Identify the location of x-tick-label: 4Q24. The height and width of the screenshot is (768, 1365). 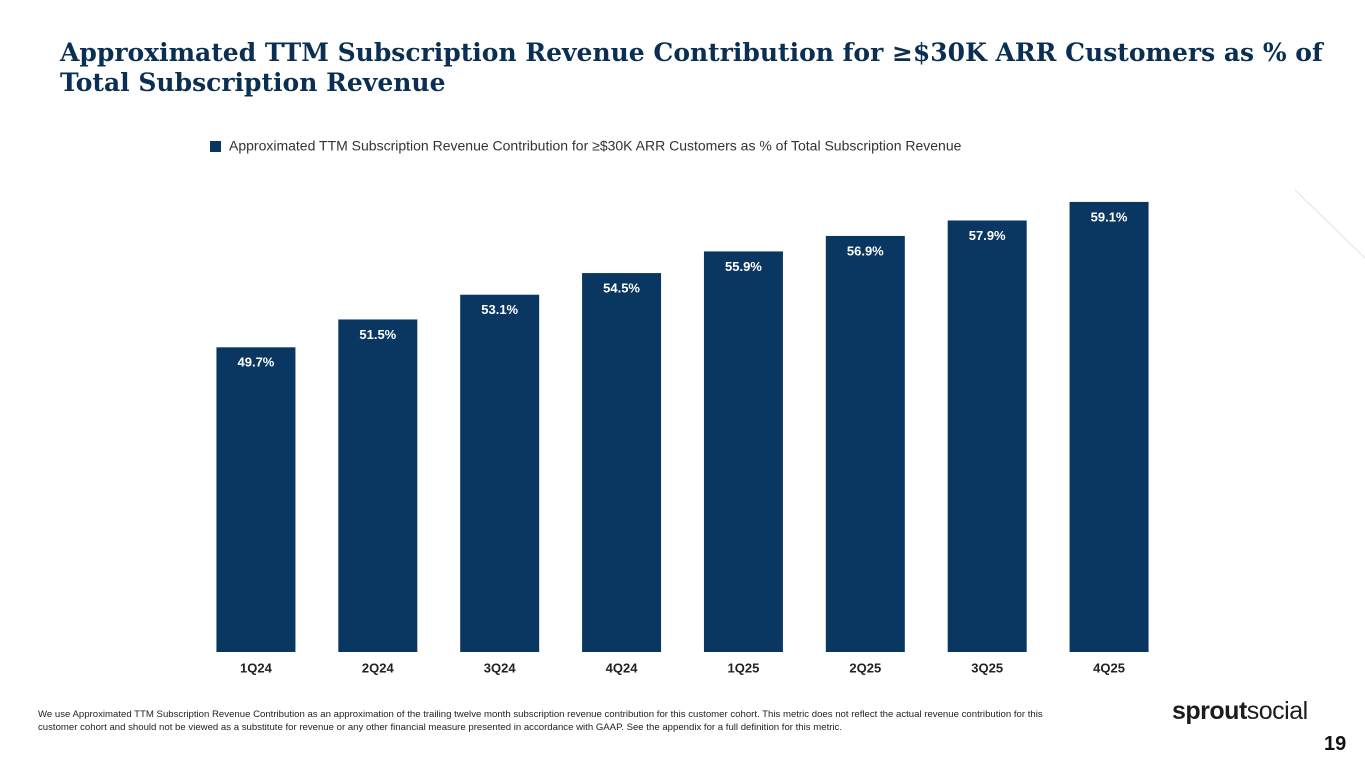
(622, 667).